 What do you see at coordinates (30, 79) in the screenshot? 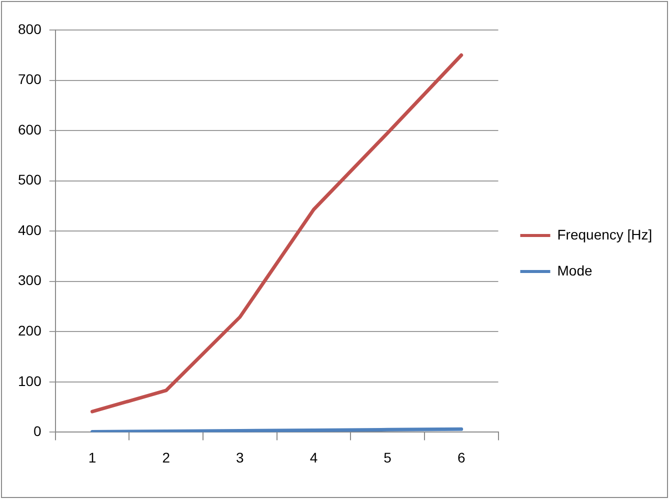
I see `y-tick-label: 700` at bounding box center [30, 79].